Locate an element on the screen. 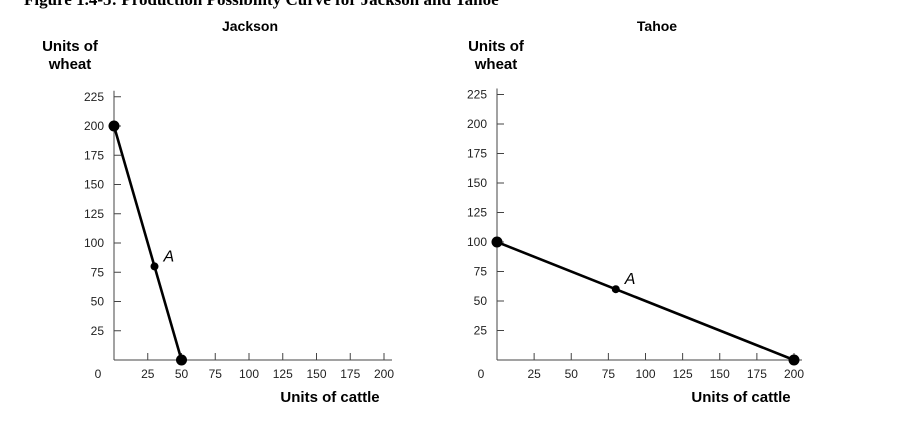  jackson-xtick-label: 150 is located at coordinates (316, 374).